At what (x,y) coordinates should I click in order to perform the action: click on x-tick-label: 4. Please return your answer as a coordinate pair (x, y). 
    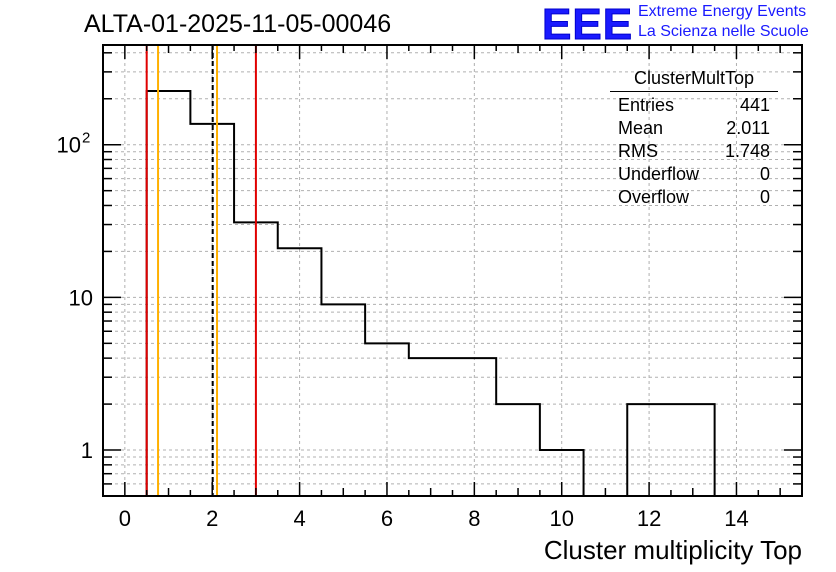
    Looking at the image, I should click on (299, 518).